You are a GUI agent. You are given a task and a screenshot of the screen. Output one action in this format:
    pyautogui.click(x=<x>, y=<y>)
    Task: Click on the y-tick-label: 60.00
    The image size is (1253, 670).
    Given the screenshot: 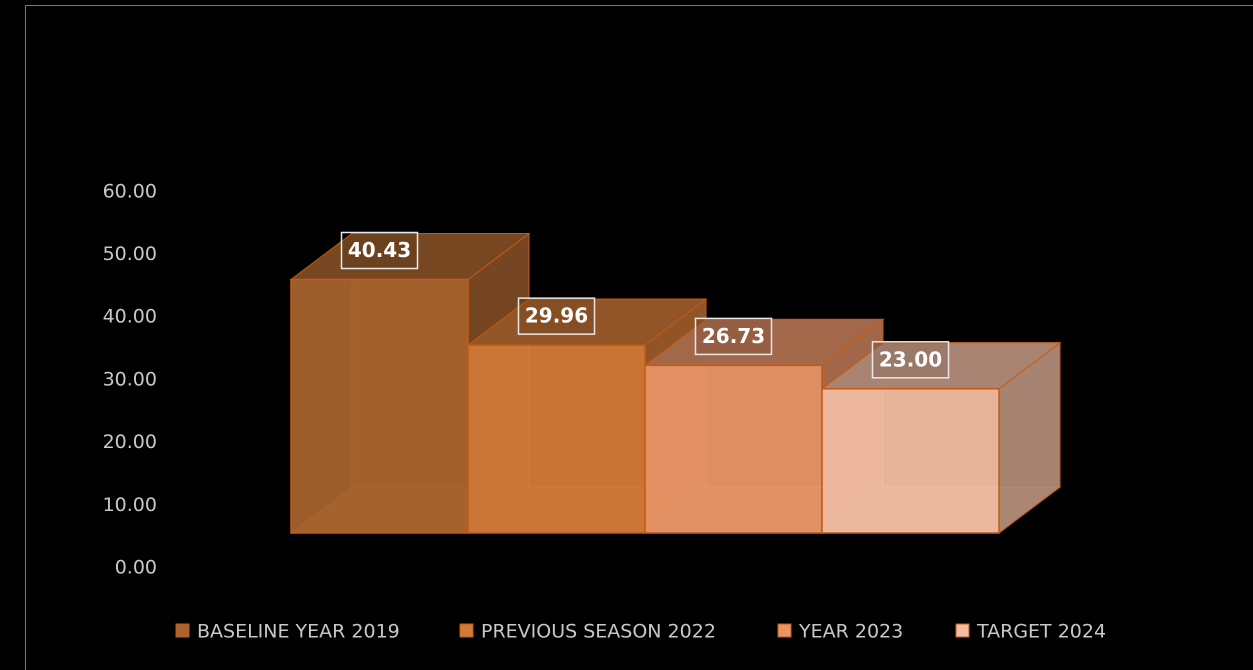 What is the action you would take?
    pyautogui.click(x=130, y=191)
    